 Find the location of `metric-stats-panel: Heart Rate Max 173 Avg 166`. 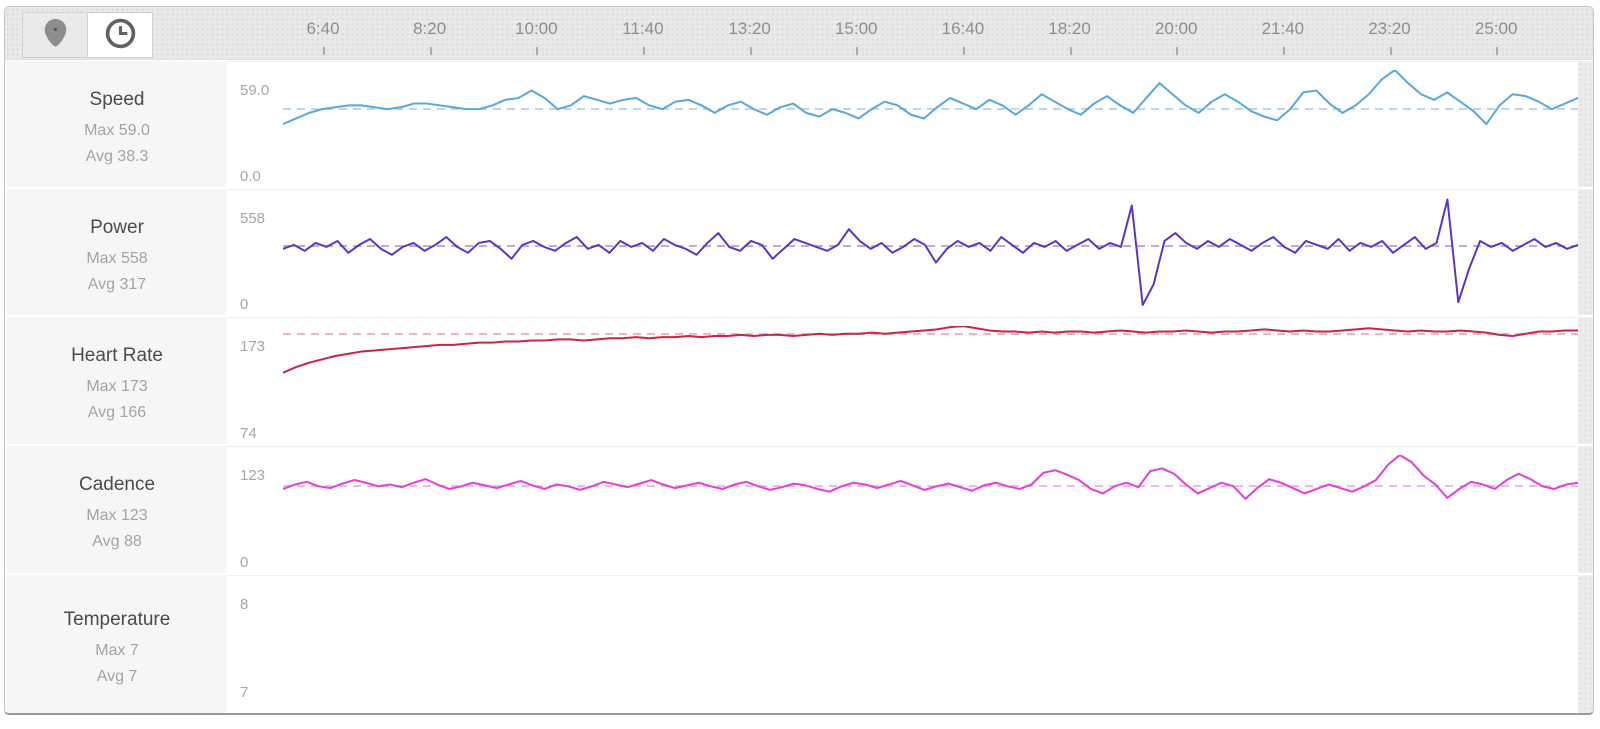

metric-stats-panel: Heart Rate Max 173 Avg 166 is located at coordinates (117, 380).